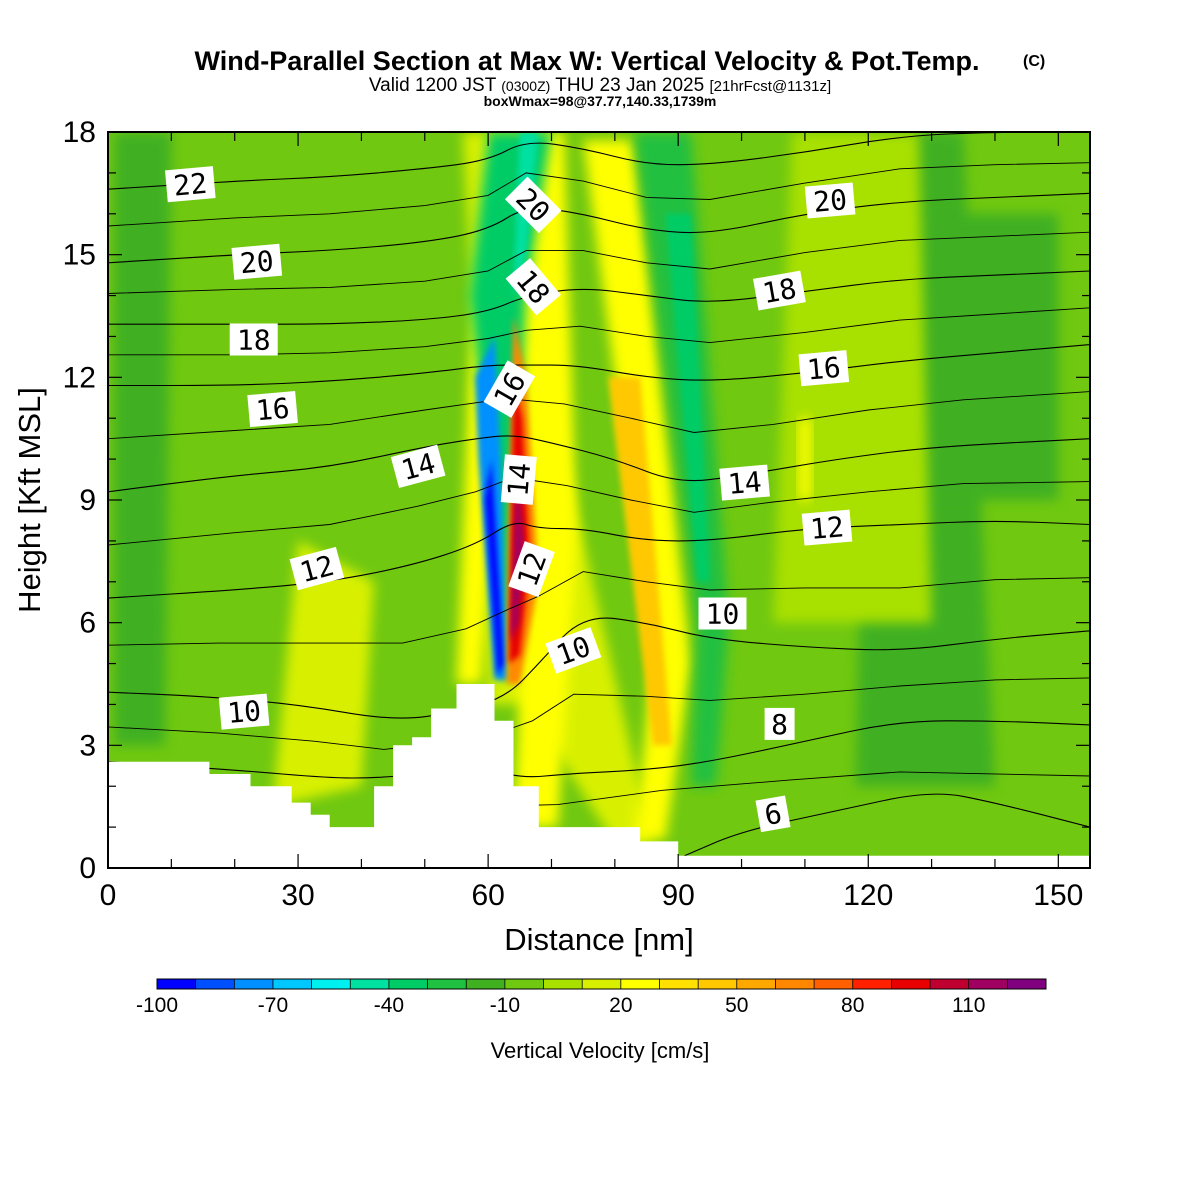 Image resolution: width=1200 pixels, height=1200 pixels. I want to click on colorbar-label: 110, so click(968, 1005).